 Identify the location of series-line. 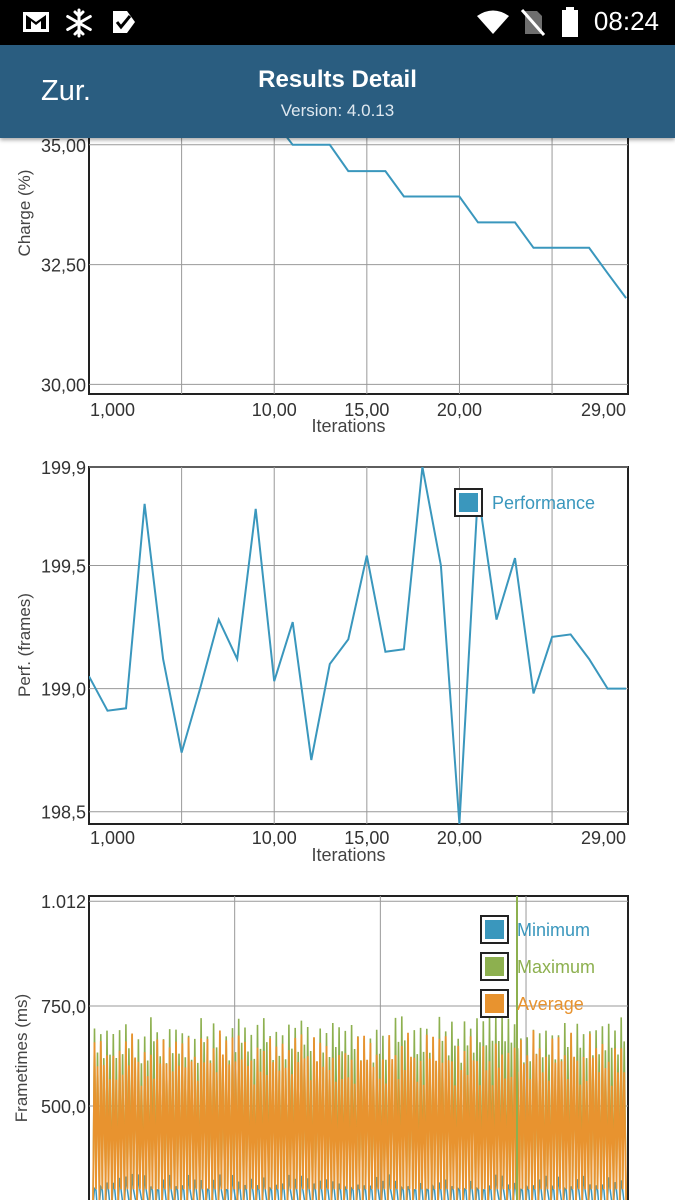
(456, 218).